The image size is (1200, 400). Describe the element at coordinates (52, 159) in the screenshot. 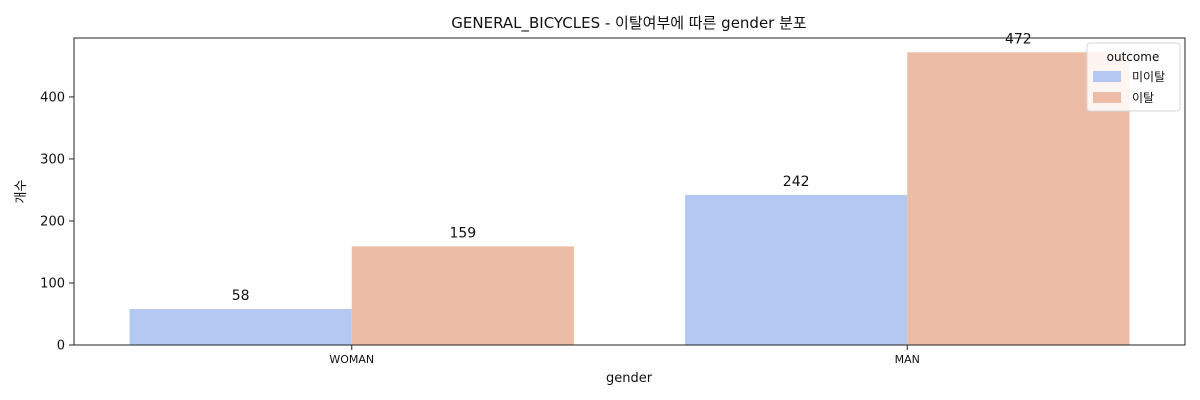

I see `y-tick-label: 300` at that location.